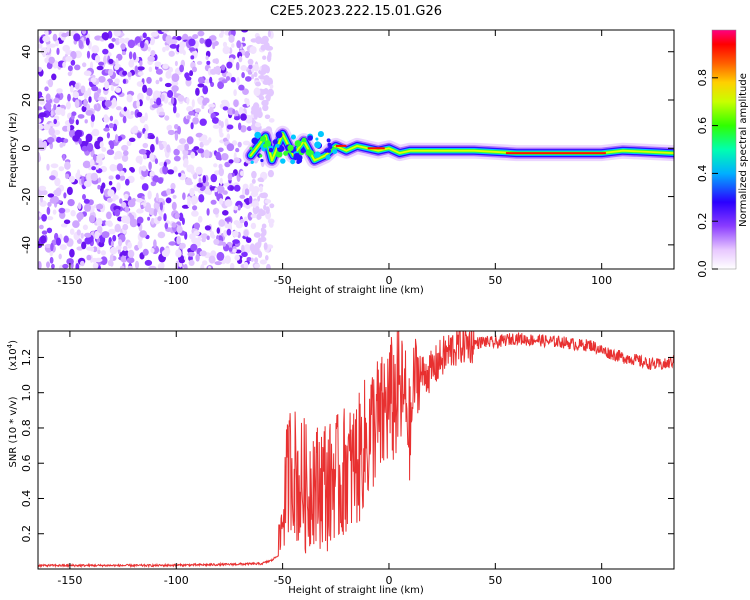 The image size is (750, 600). Describe the element at coordinates (743, 150) in the screenshot. I see `colorbar-label: Normalized spectral amplitude` at that location.